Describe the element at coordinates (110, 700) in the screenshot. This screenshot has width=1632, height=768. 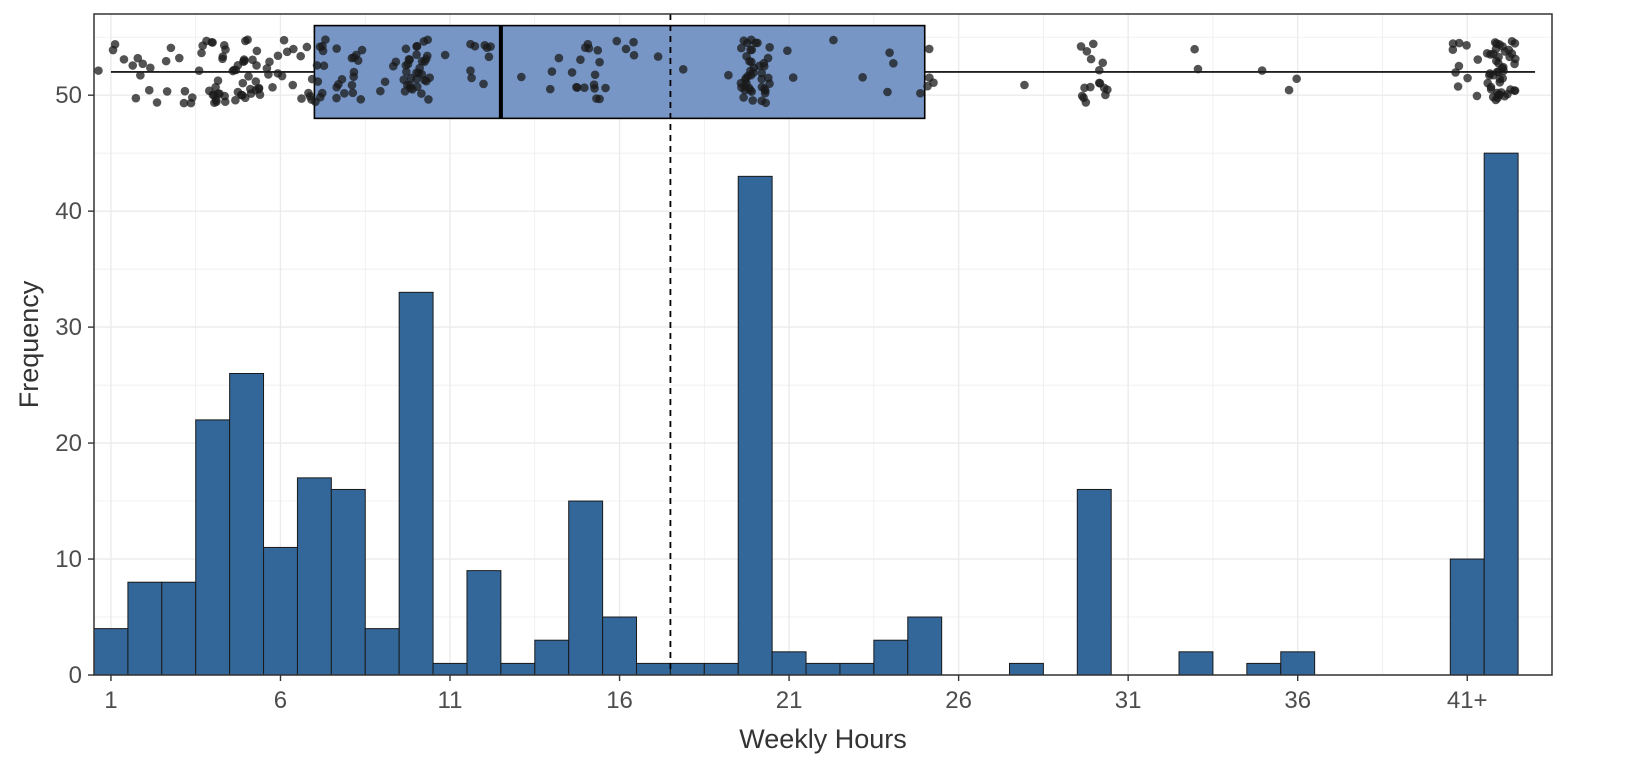
I see `x-tick-label: 1` at that location.